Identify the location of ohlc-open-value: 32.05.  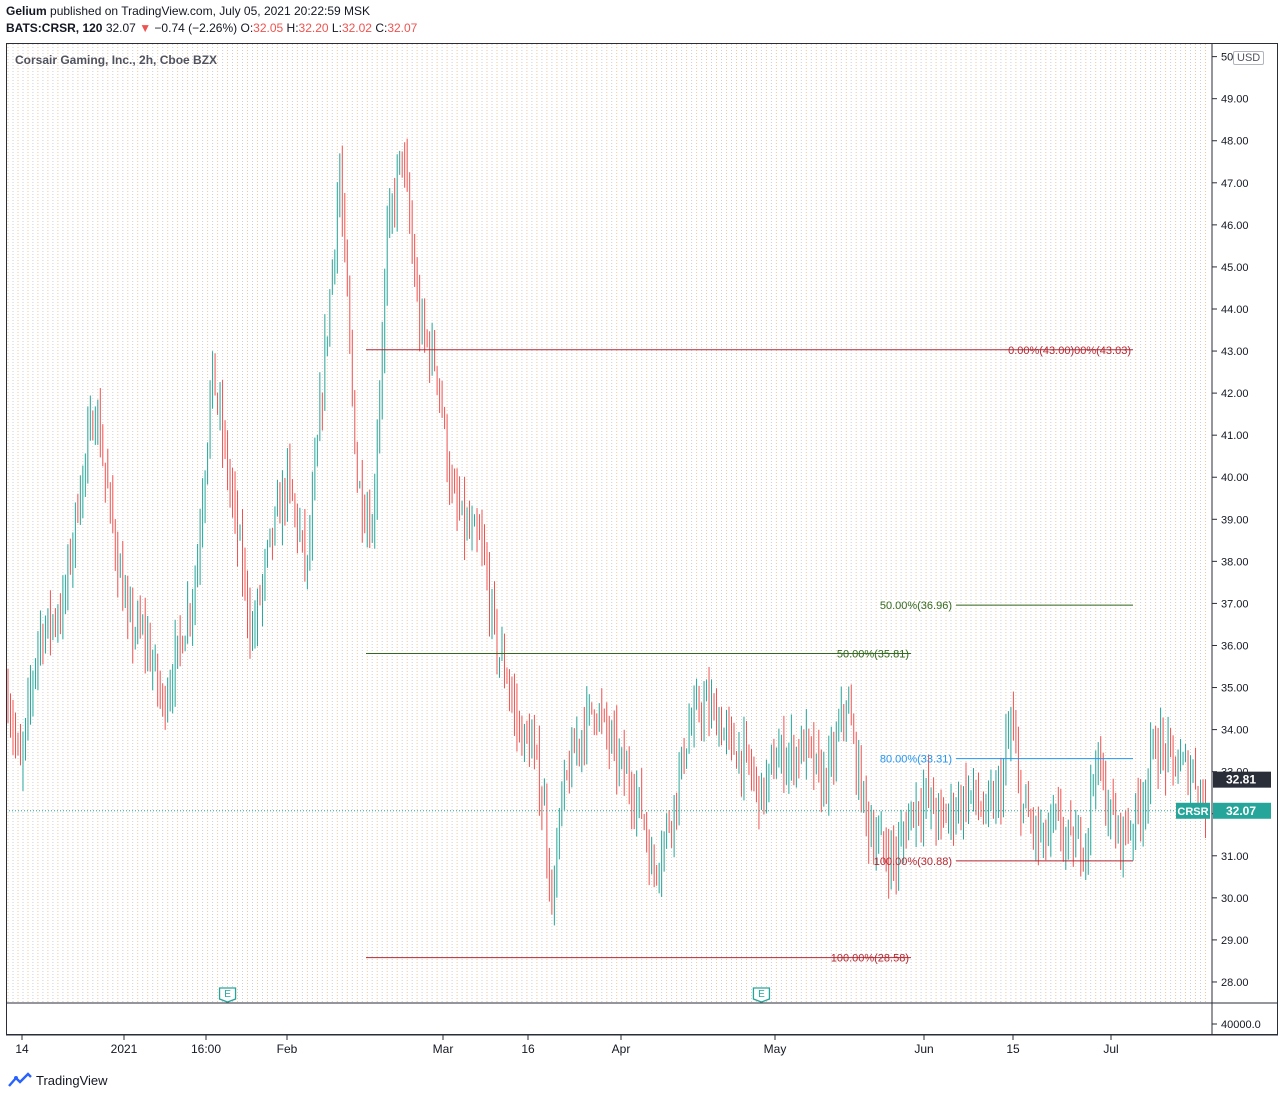
(268, 28).